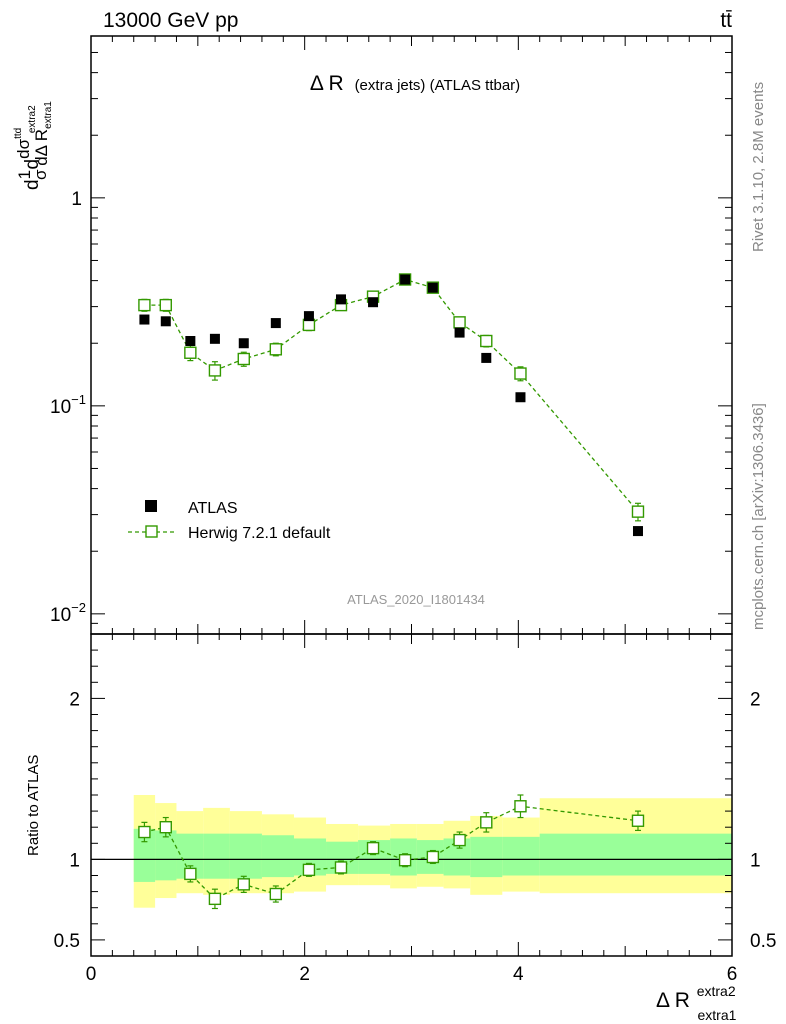  I want to click on ratio-y-tick-label-left: 2, so click(74, 699).